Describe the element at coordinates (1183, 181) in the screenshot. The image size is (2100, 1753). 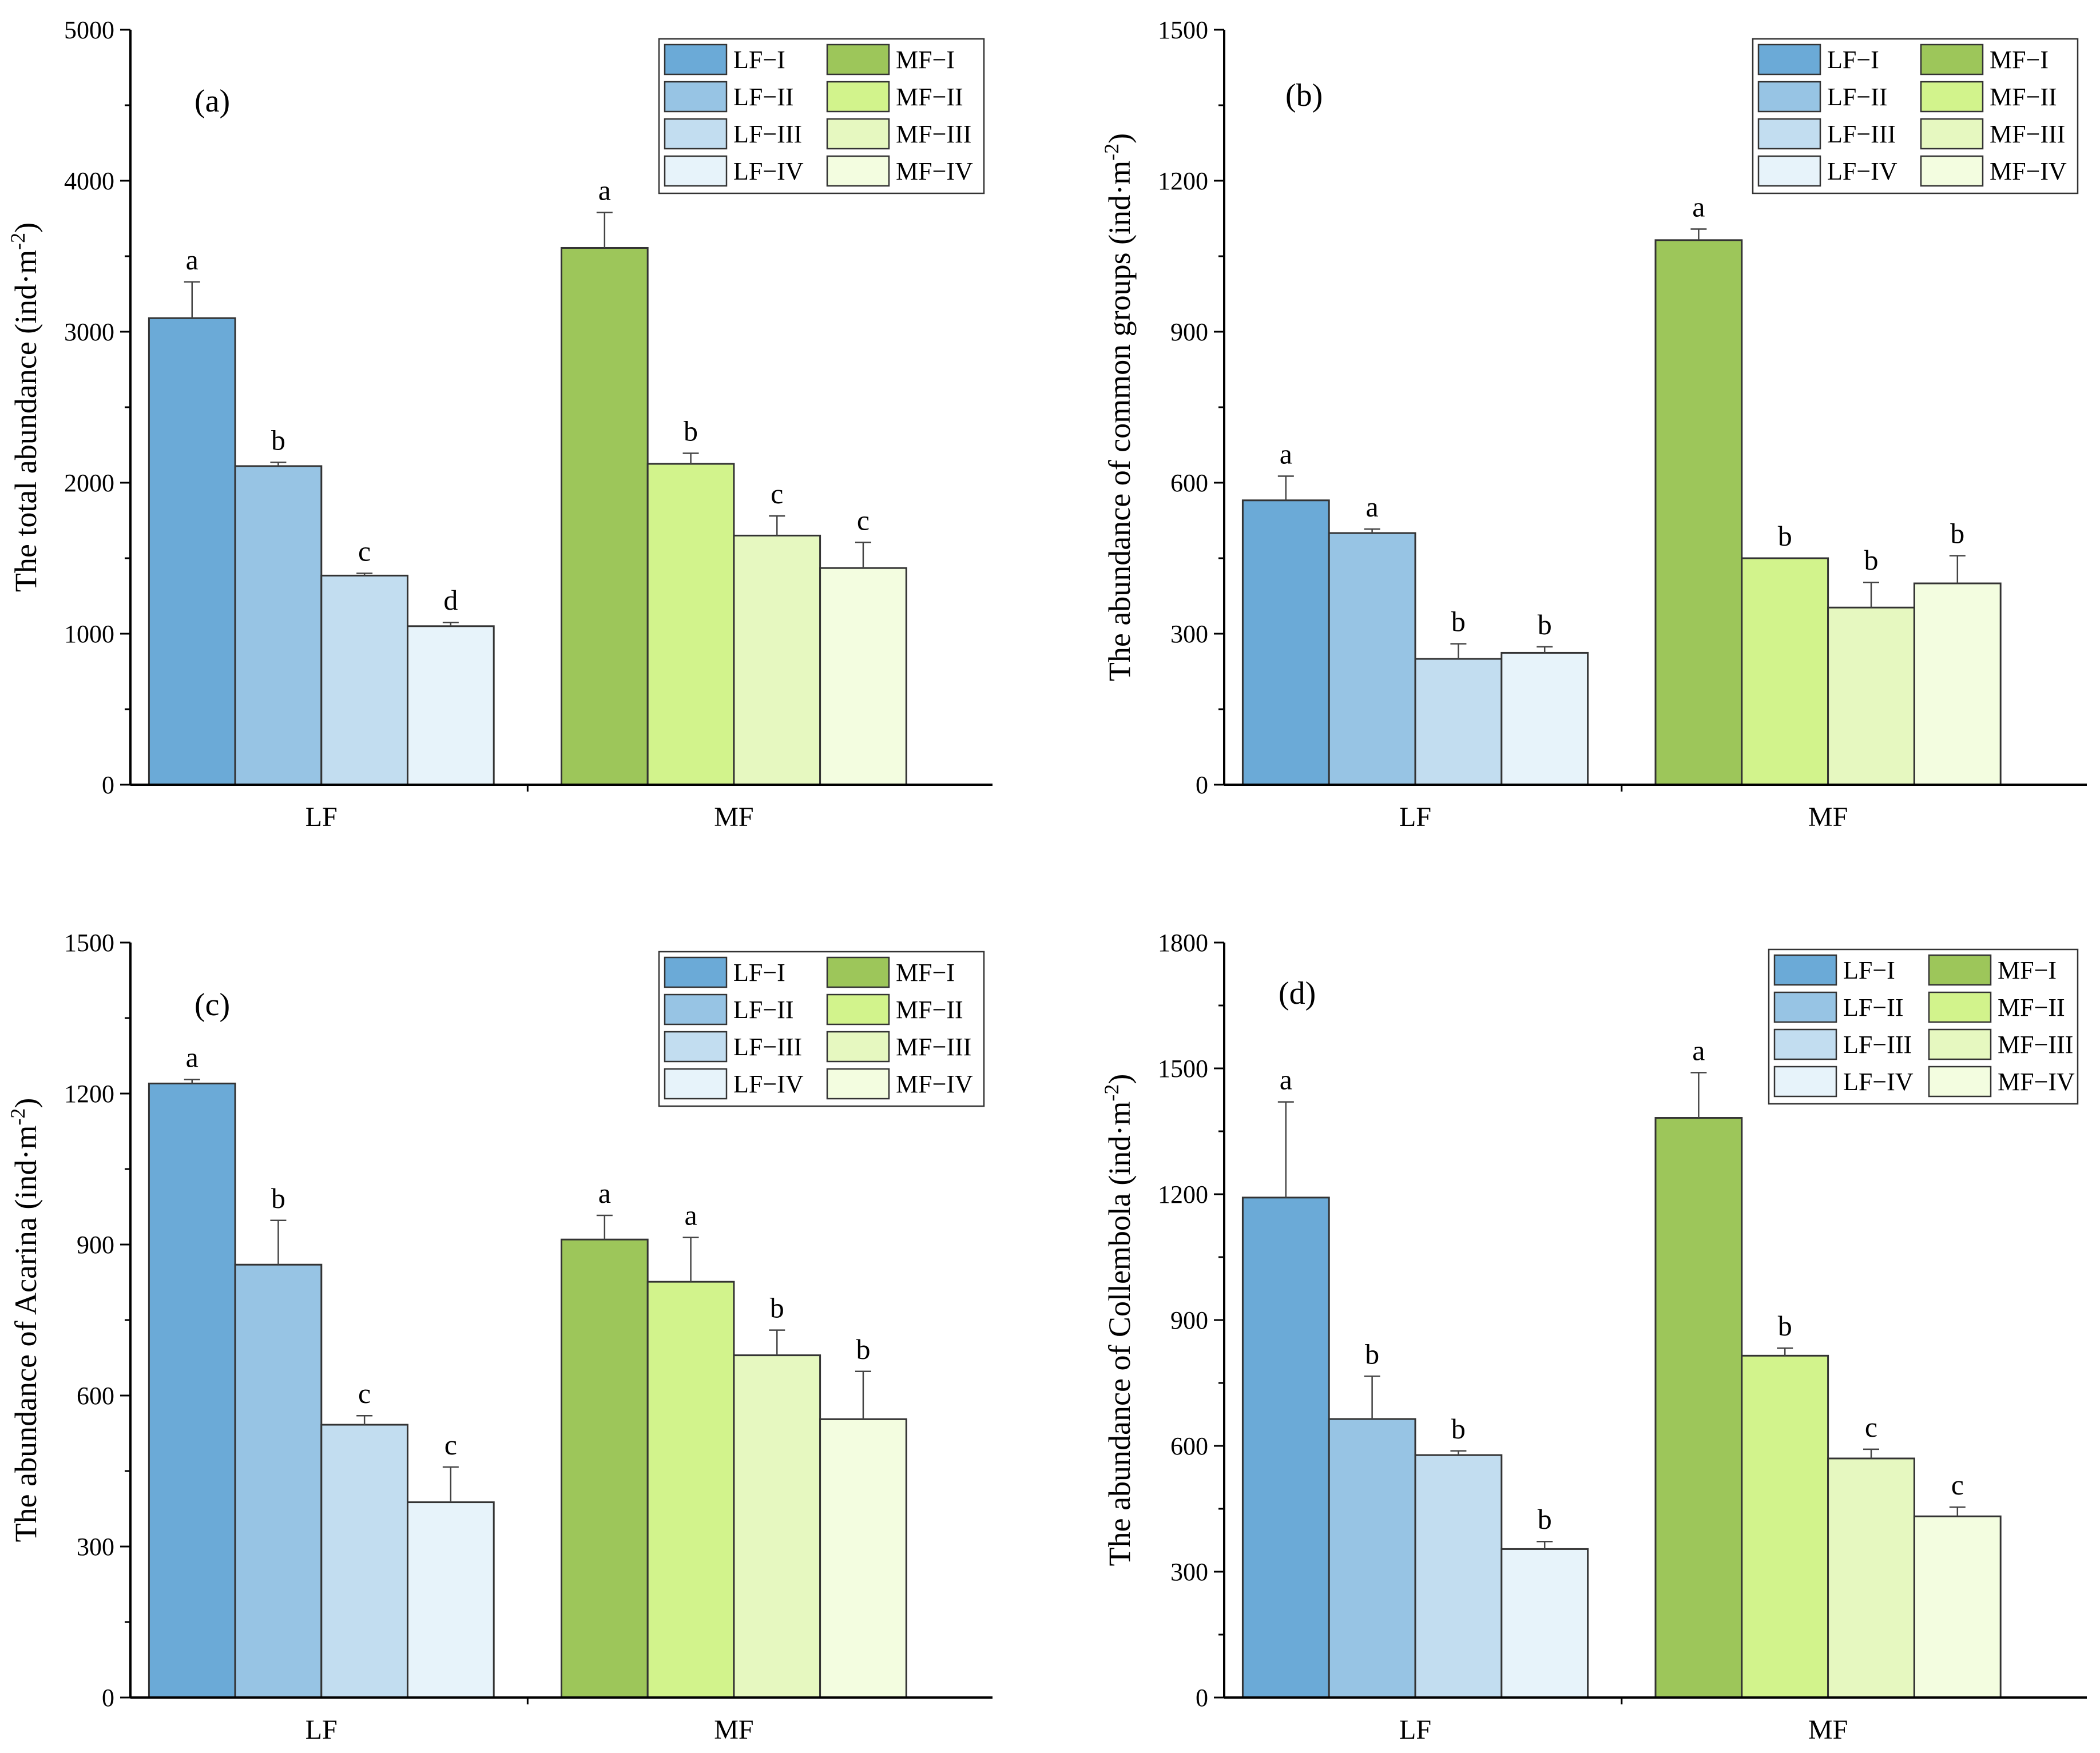
I see `y-tick-label: 1200` at that location.